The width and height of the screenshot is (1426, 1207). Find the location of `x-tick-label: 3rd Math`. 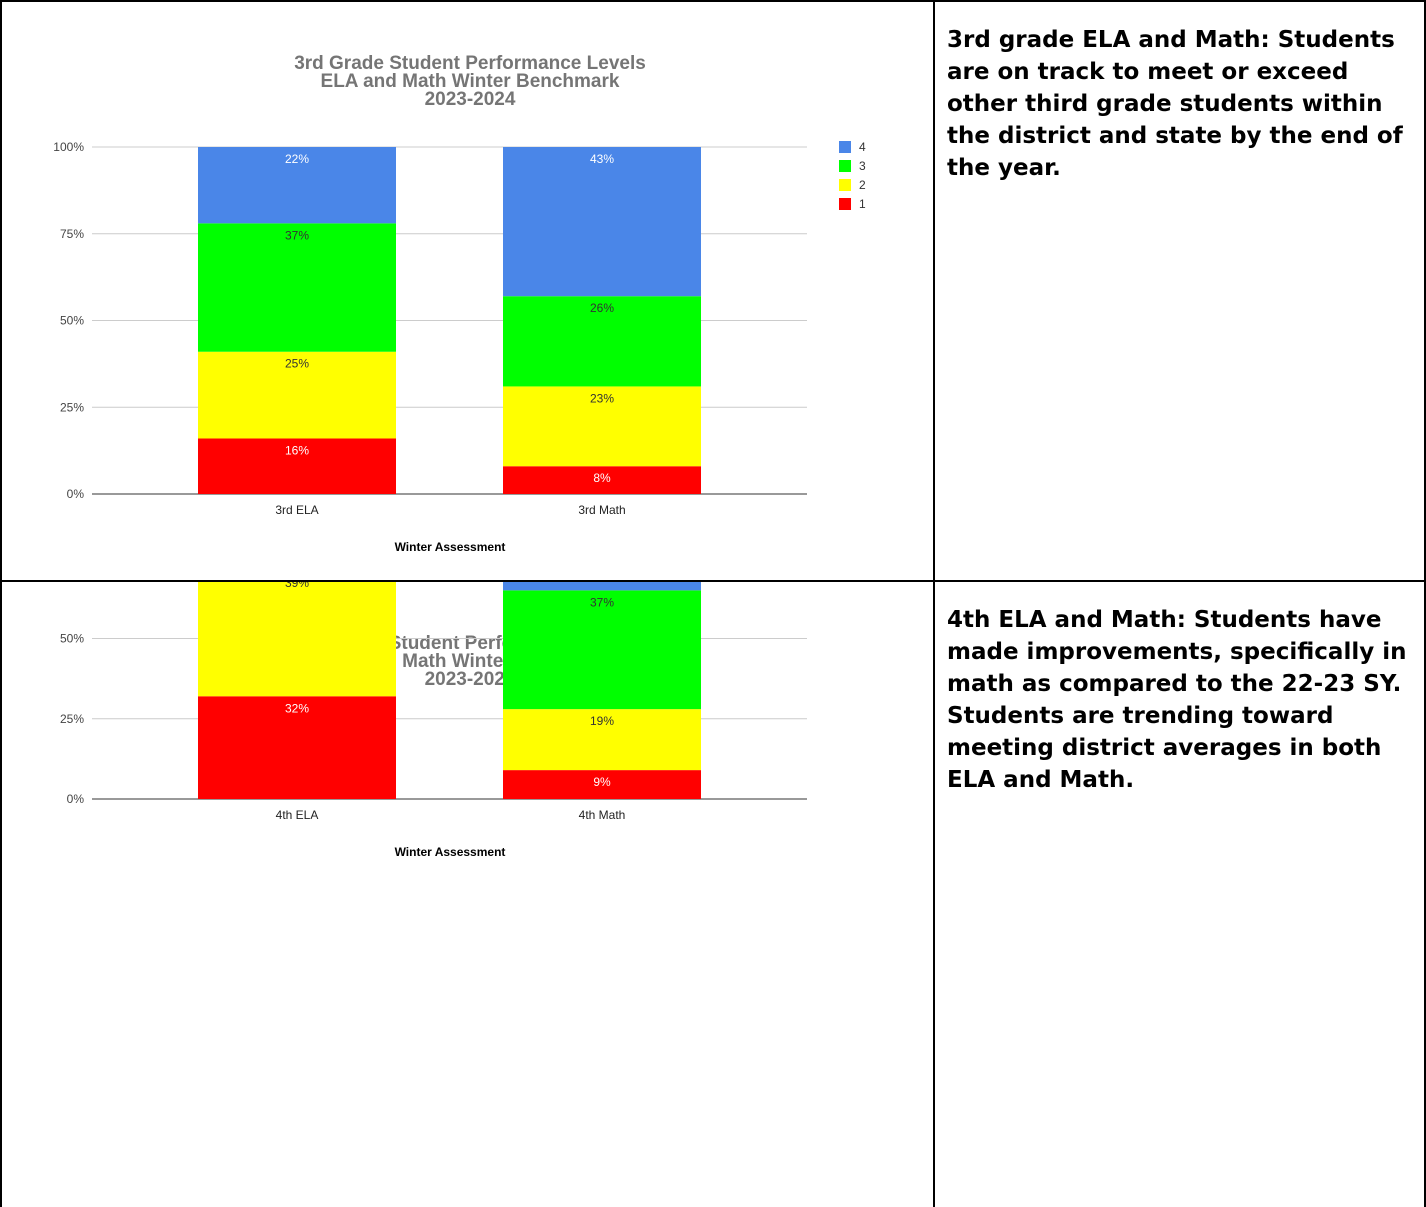

x-tick-label: 3rd Math is located at coordinates (601, 510).